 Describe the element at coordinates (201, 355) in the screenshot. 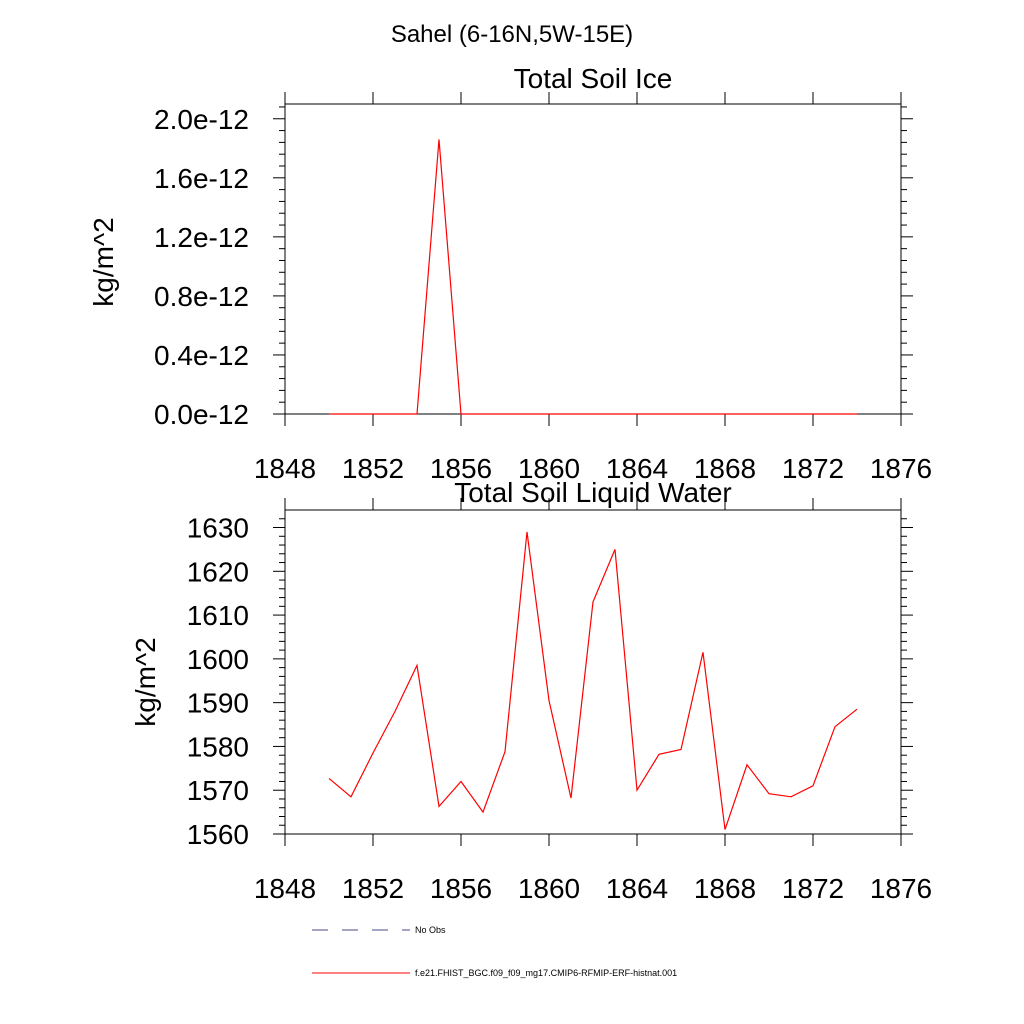

I see `y-tick-label: 0.4e-12` at that location.